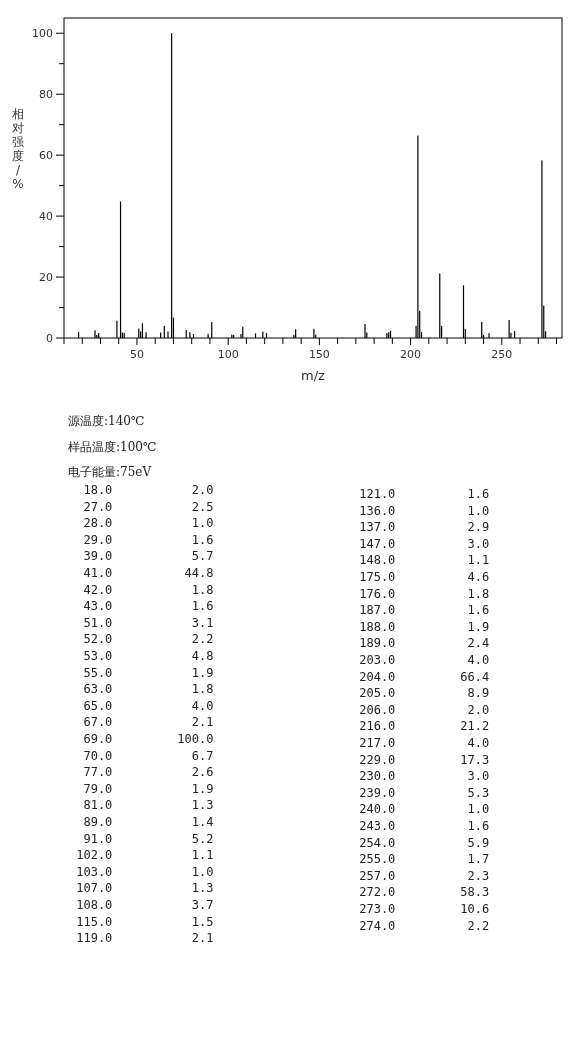 The image size is (570, 1059). What do you see at coordinates (49, 338) in the screenshot?
I see `y-tick-label: 0` at bounding box center [49, 338].